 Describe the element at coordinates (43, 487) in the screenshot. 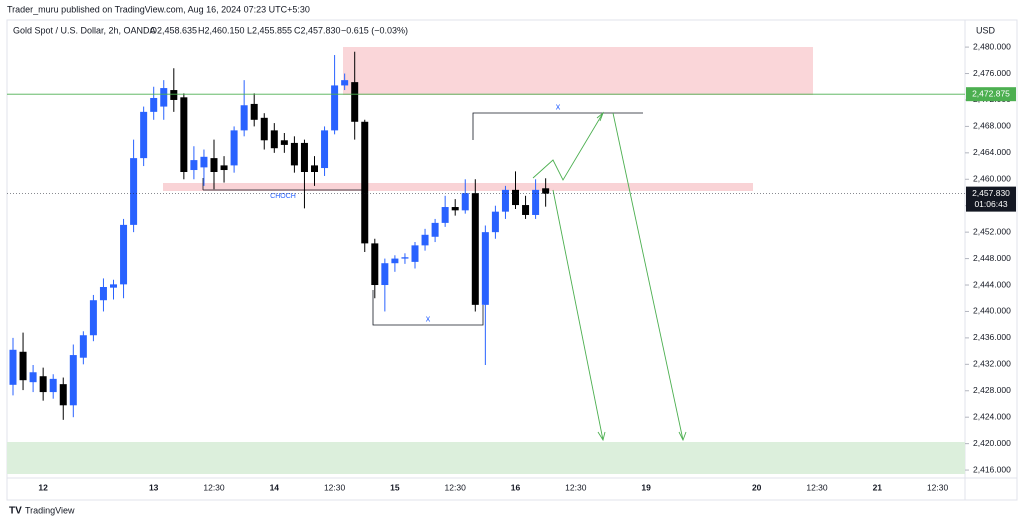

I see `x-tick-label: 12` at that location.